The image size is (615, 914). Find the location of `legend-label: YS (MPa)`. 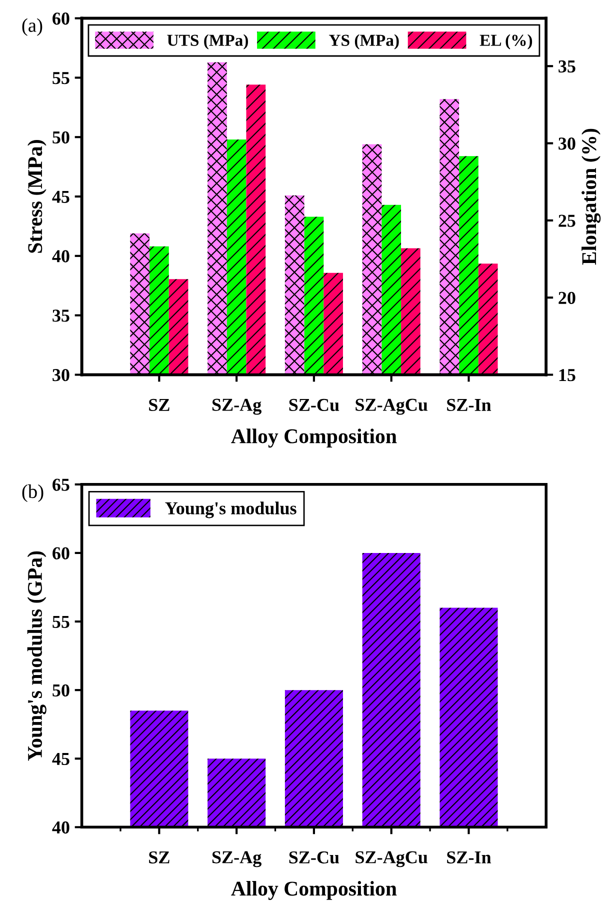

legend-label: YS (MPa) is located at coordinates (364, 42).